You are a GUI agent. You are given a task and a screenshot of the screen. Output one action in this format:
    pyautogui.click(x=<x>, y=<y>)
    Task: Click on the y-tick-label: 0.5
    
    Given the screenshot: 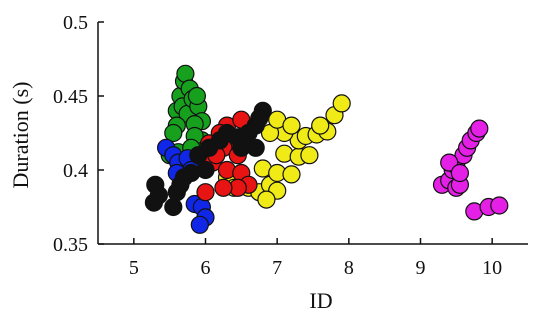 What is the action you would take?
    pyautogui.click(x=75, y=23)
    